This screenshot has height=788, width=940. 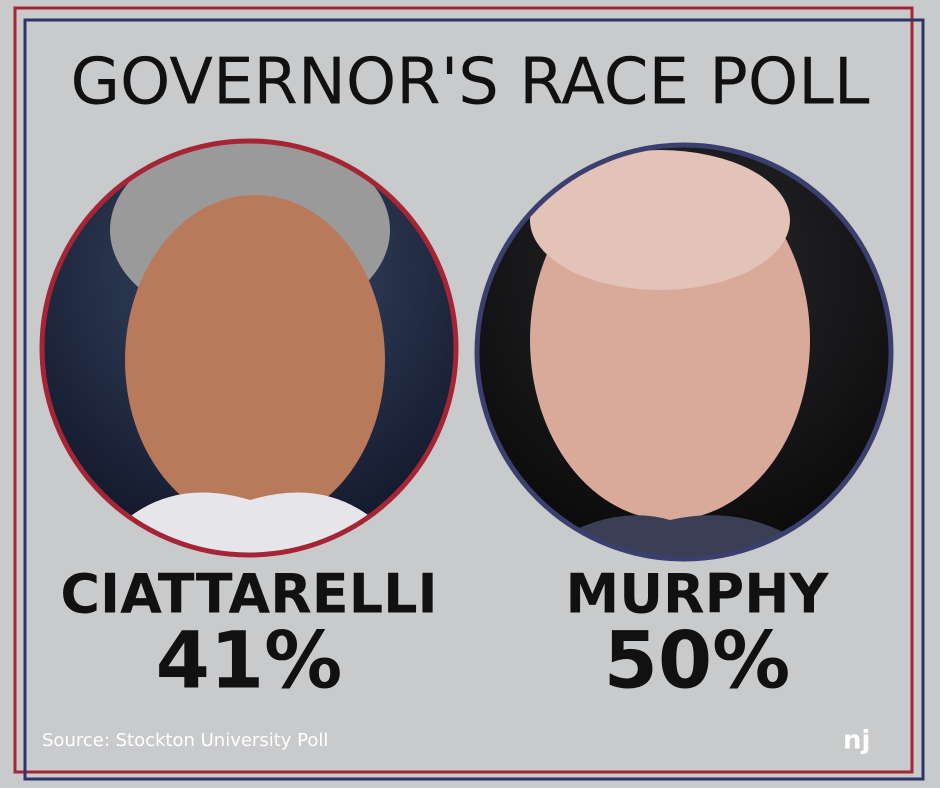 What do you see at coordinates (697, 594) in the screenshot?
I see `candidate-name: MURPHY` at bounding box center [697, 594].